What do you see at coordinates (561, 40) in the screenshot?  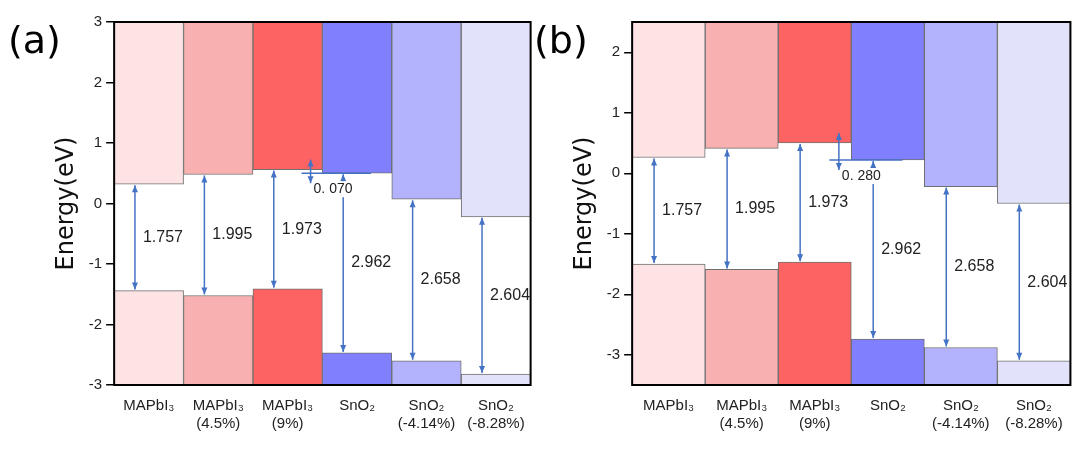 I see `chart-title: (b)` at bounding box center [561, 40].